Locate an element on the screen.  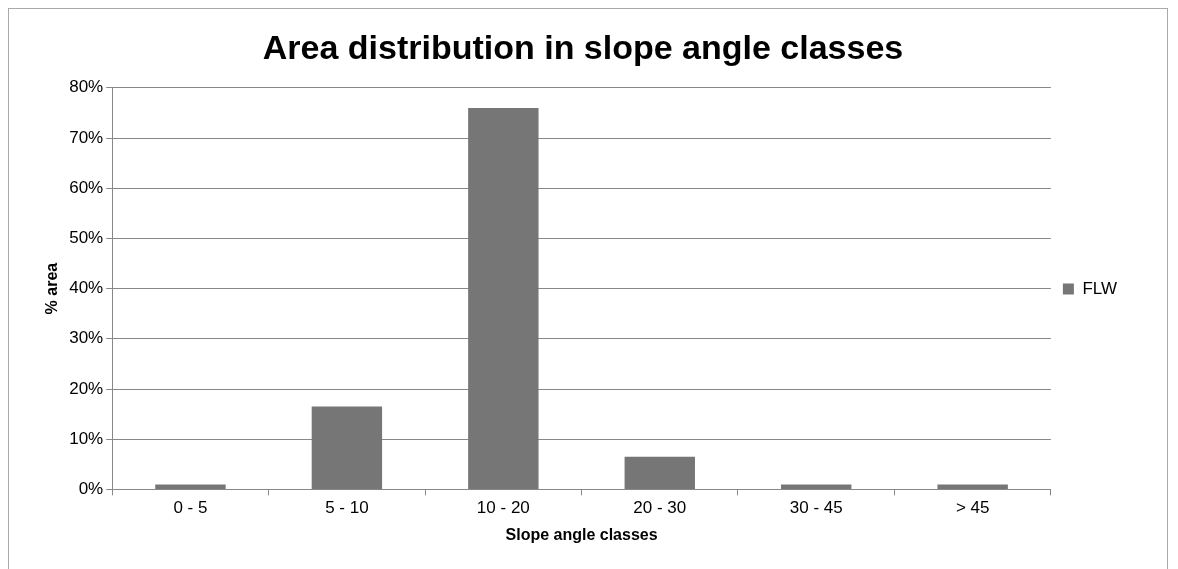
y-tick-label: 40% is located at coordinates (86, 288).